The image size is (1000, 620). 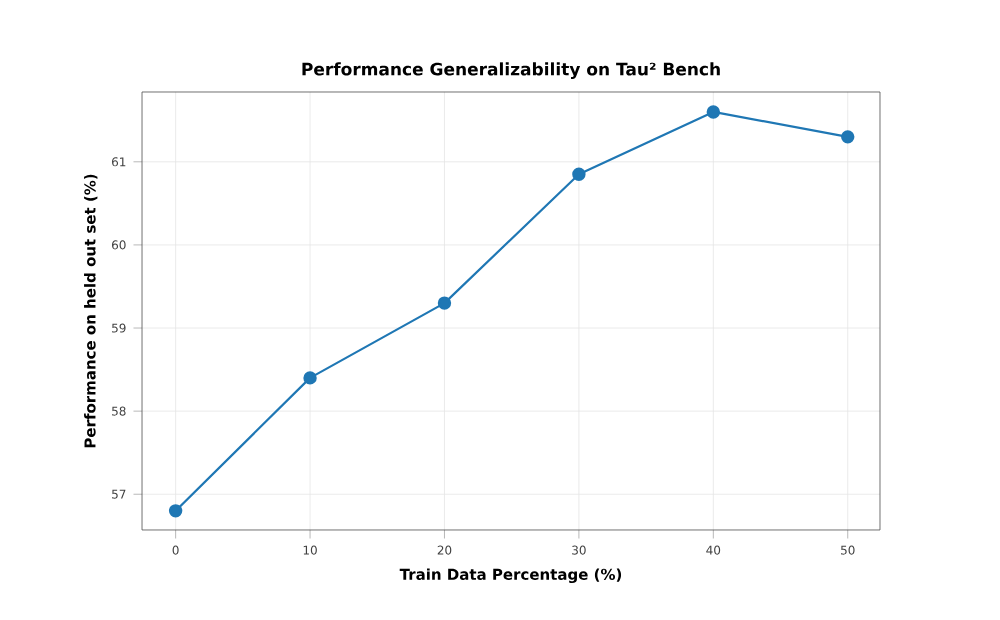 What do you see at coordinates (511, 70) in the screenshot?
I see `chart-title: Performance Generalizability on Tau² Bench` at bounding box center [511, 70].